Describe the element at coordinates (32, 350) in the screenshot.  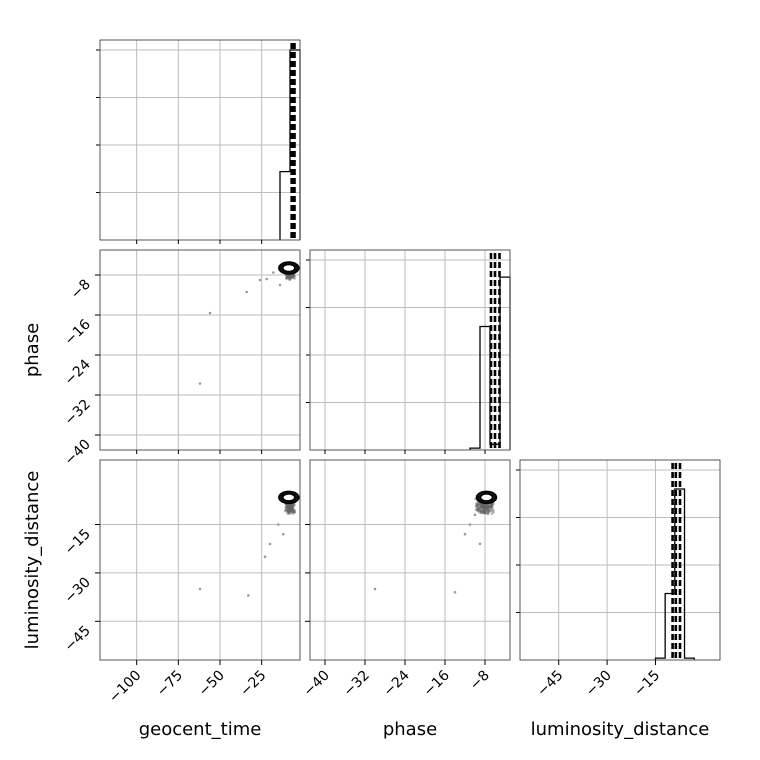
I see `y-axis-label-phase: phase` at that location.